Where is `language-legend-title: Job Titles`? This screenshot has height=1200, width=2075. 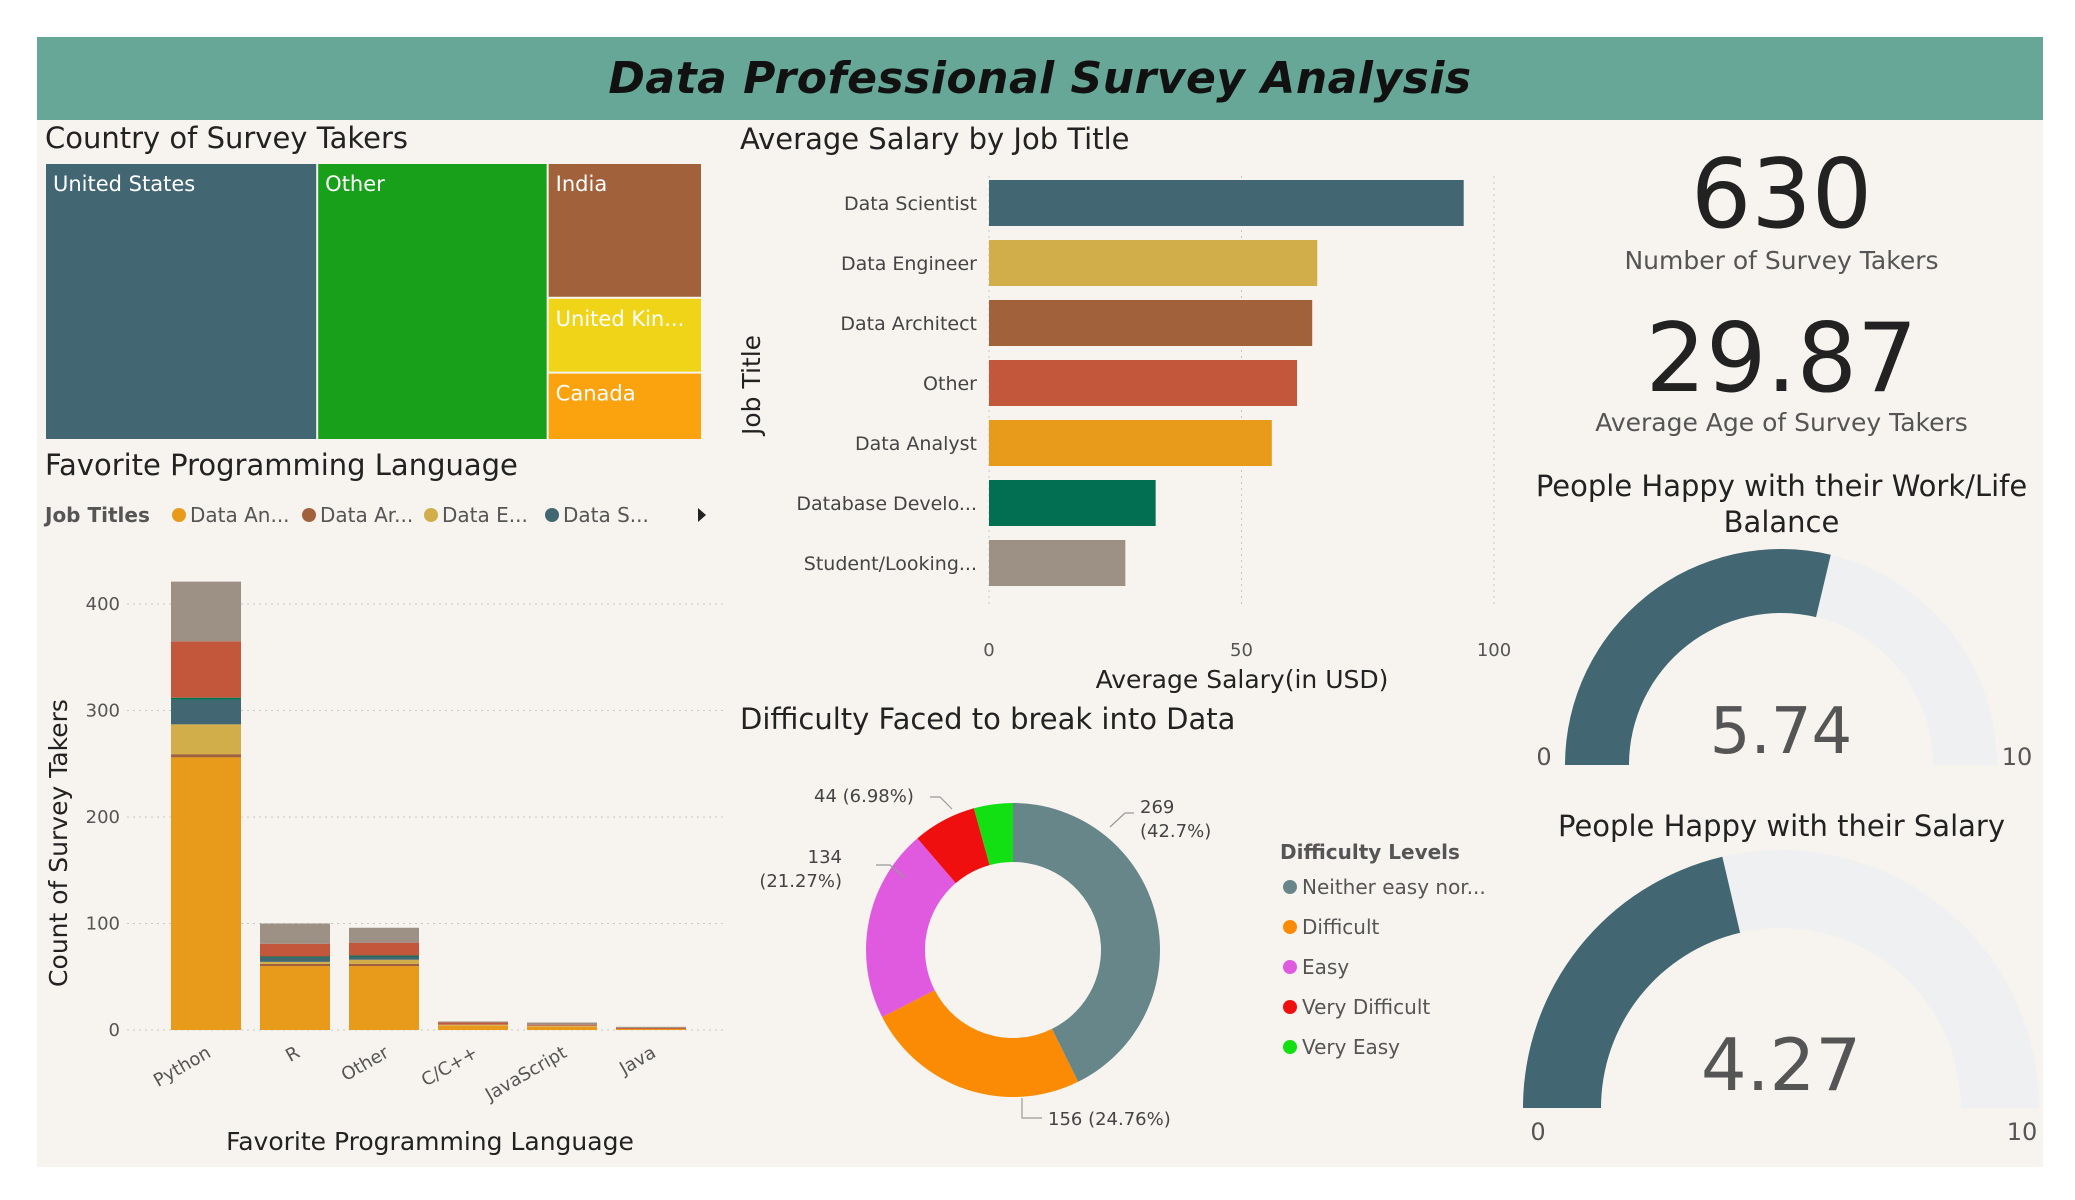
language-legend-title: Job Titles is located at coordinates (96, 515).